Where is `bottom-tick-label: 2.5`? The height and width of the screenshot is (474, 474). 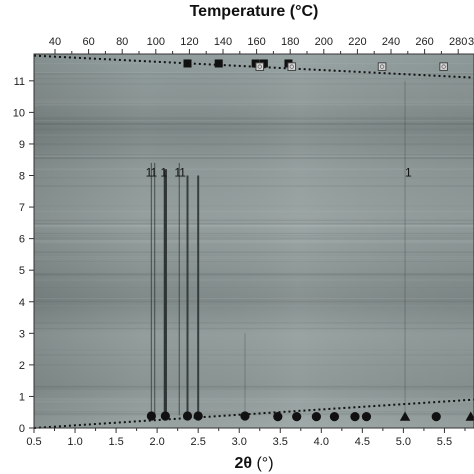
bottom-tick-label: 2.5 is located at coordinates (198, 442).